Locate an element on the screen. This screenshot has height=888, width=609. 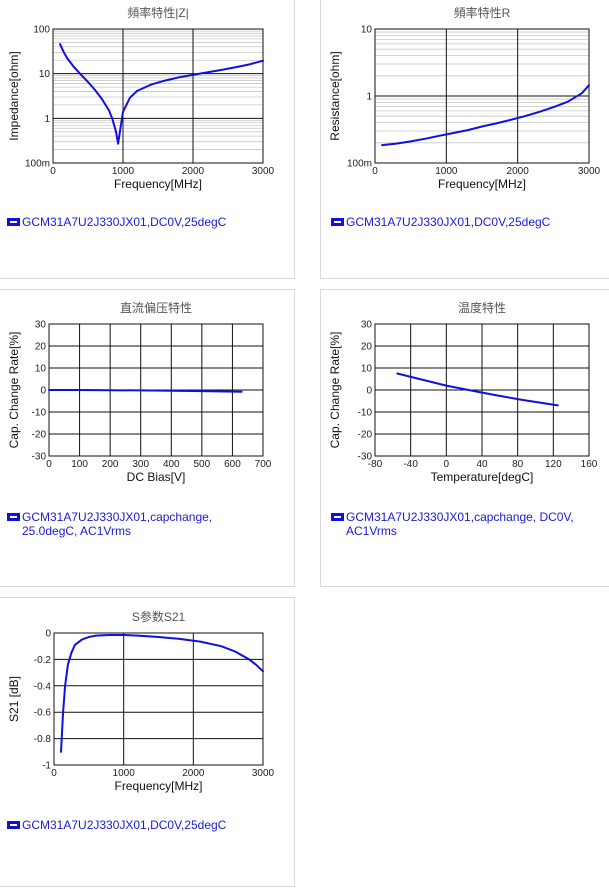
series-line-impedance is located at coordinates (161, 94).